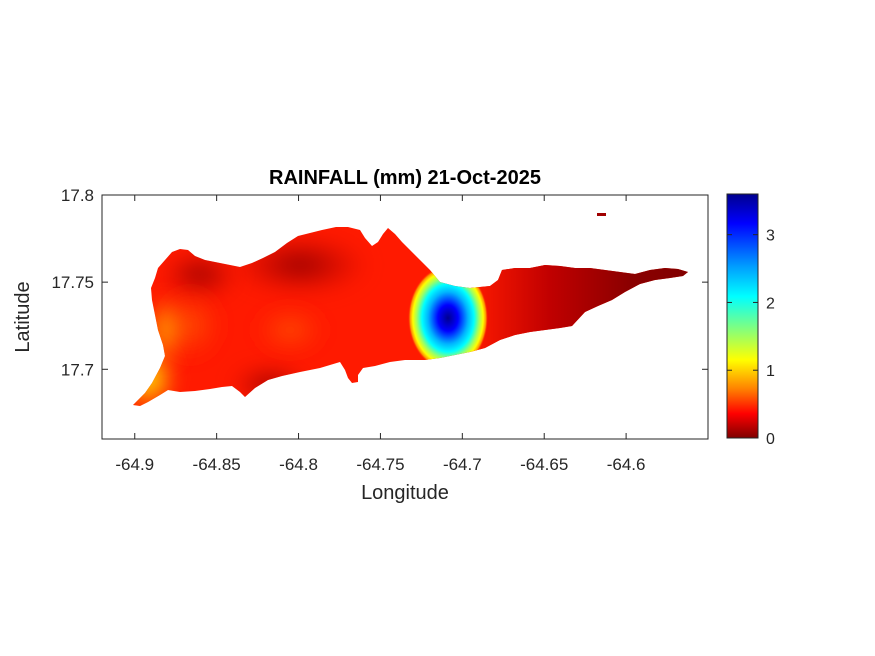 The width and height of the screenshot is (875, 656). What do you see at coordinates (298, 464) in the screenshot?
I see `x-tick-label: -64.8` at bounding box center [298, 464].